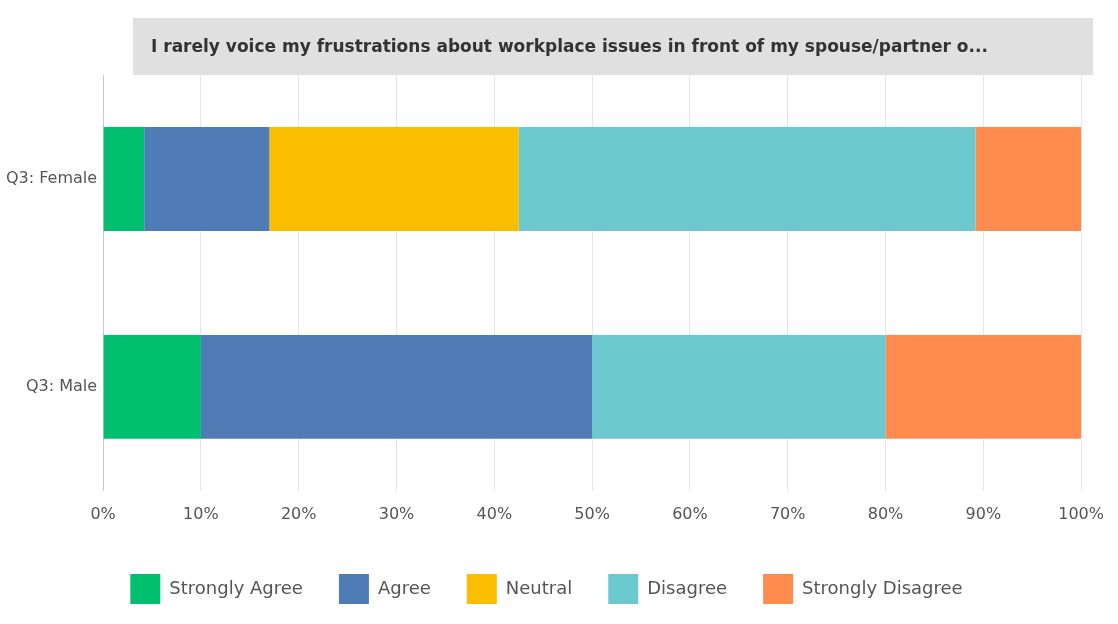 The width and height of the screenshot is (1118, 624). I want to click on legend-label: Agree, so click(404, 587).